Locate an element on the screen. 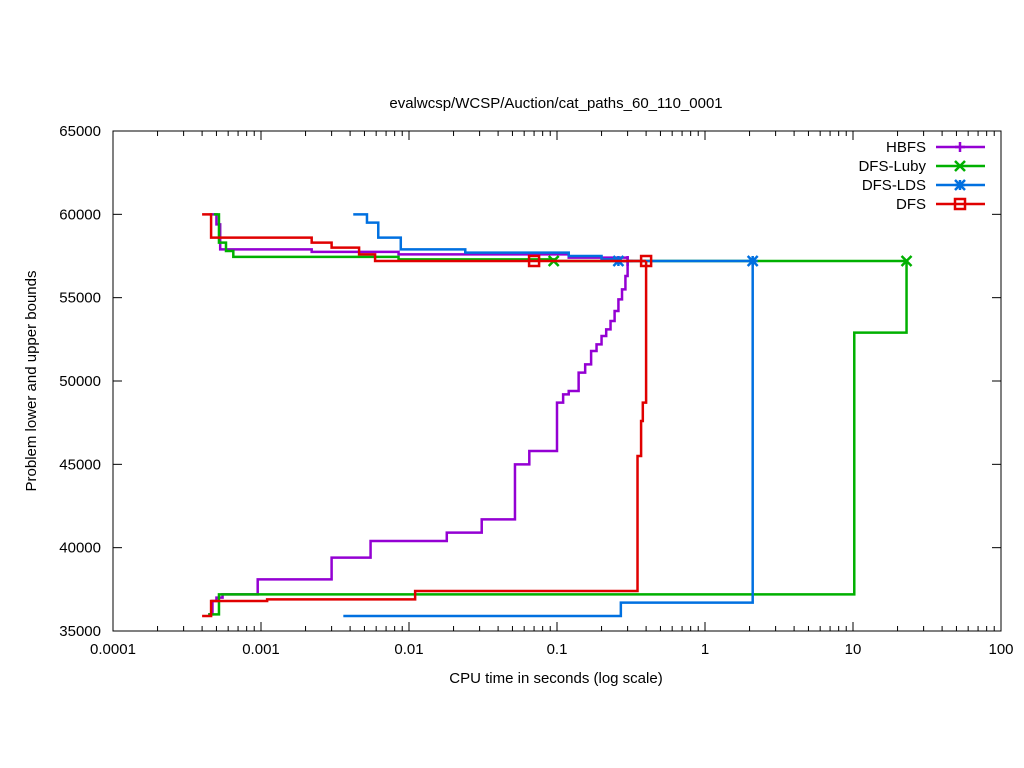 This screenshot has height=768, width=1024. x-tick-label: 1 is located at coordinates (705, 649).